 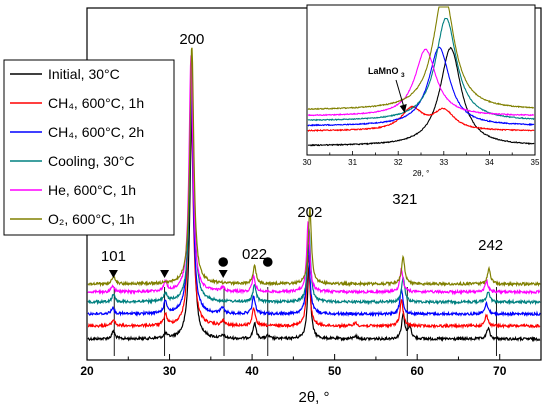 I want to click on lamno3-subscript: 3, so click(x=403, y=75).